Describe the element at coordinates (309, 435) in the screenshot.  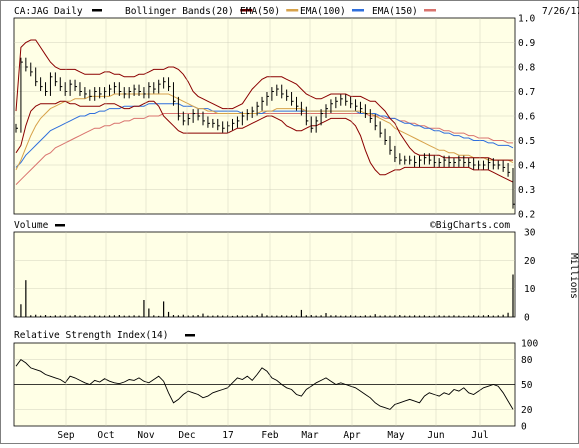
I see `x-tick-label: Mar` at that location.